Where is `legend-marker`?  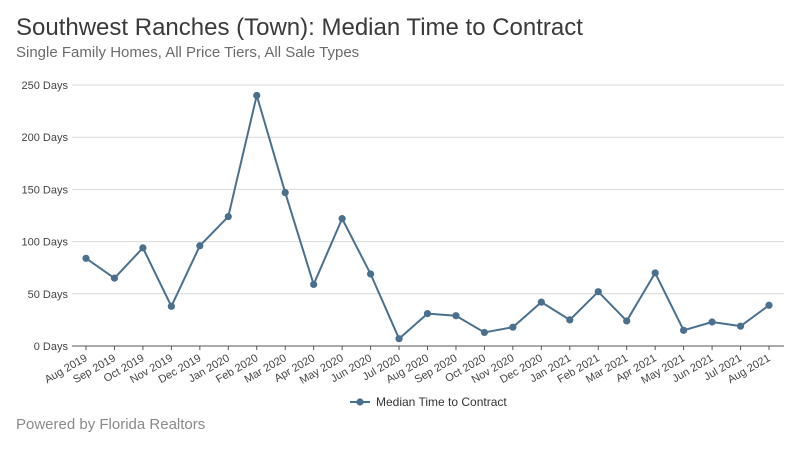 legend-marker is located at coordinates (360, 402).